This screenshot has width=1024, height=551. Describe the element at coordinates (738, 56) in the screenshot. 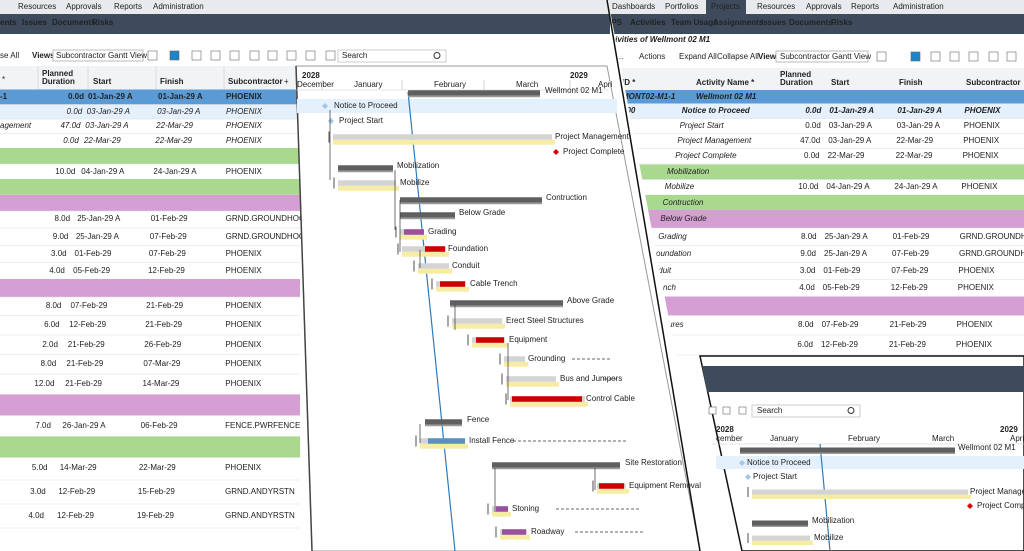

I see `toolbar-item: Collapse All` at that location.